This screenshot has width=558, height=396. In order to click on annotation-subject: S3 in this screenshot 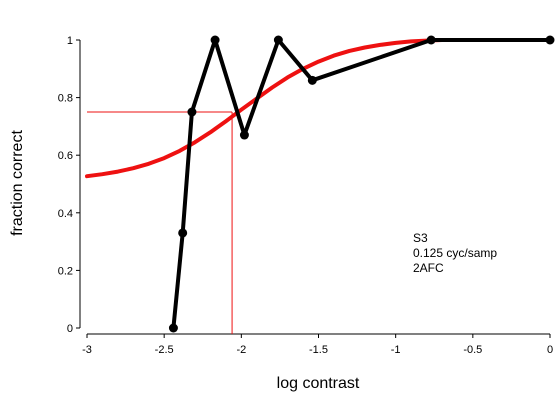, I will do `click(420, 238)`.